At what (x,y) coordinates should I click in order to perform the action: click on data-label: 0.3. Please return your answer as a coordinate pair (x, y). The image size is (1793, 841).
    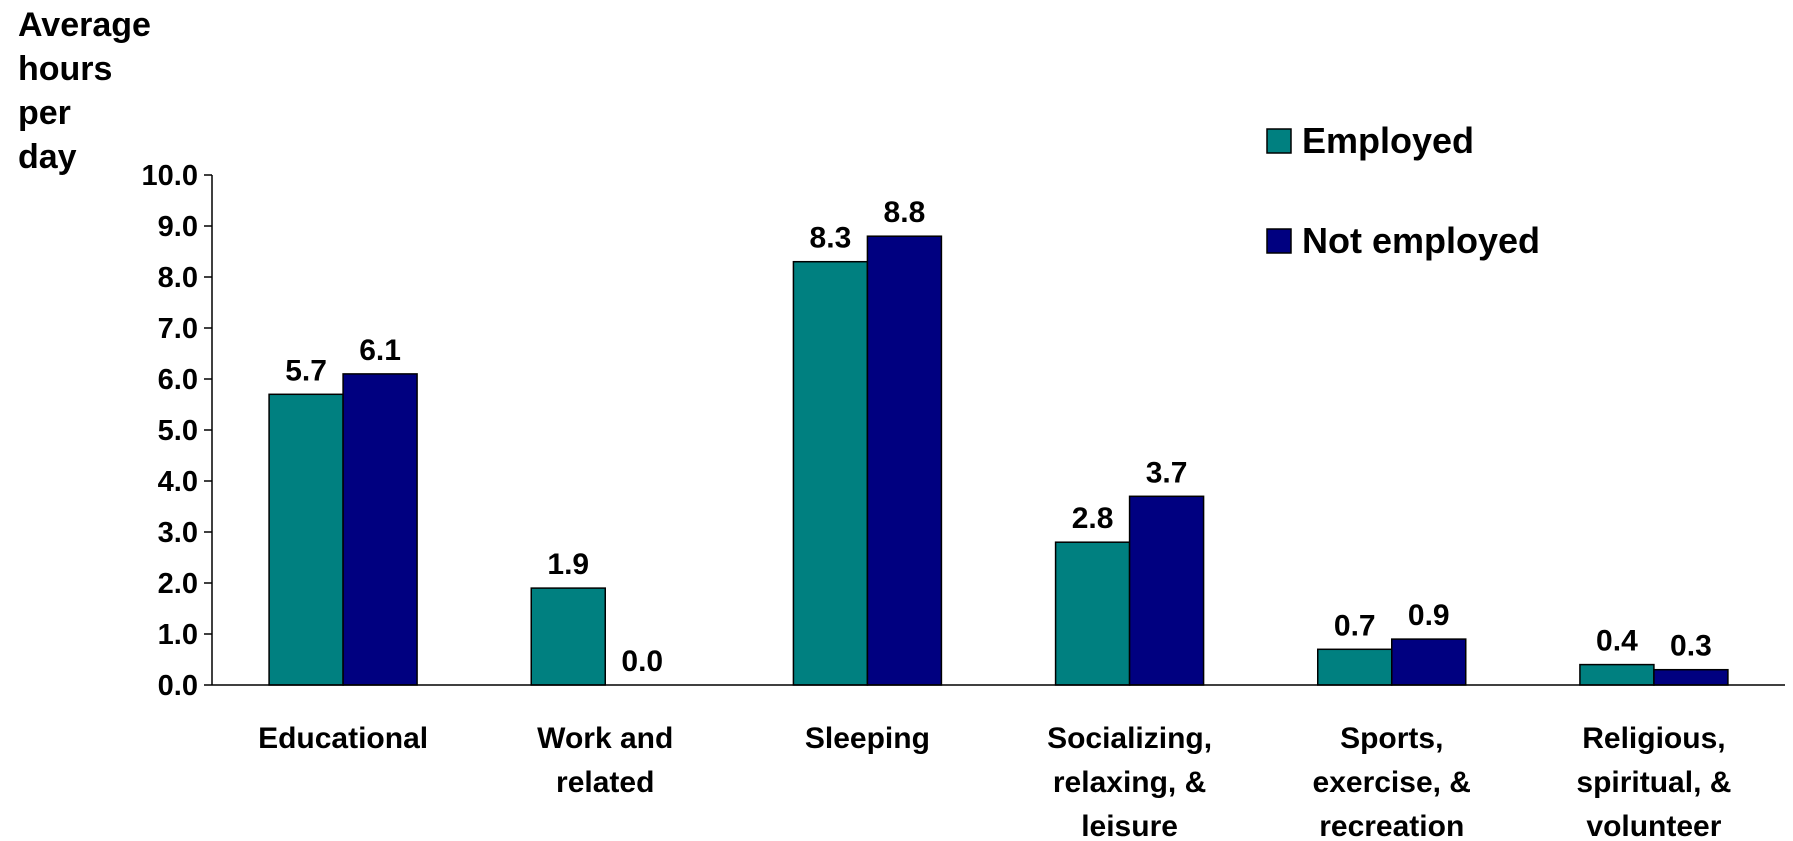
    Looking at the image, I should click on (1691, 646).